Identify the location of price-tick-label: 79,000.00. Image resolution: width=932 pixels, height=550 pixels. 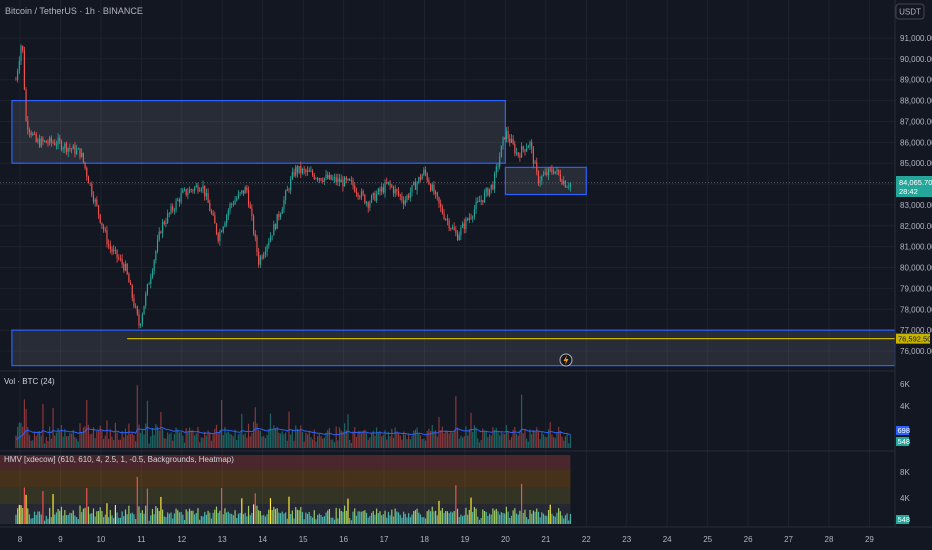
(916, 288).